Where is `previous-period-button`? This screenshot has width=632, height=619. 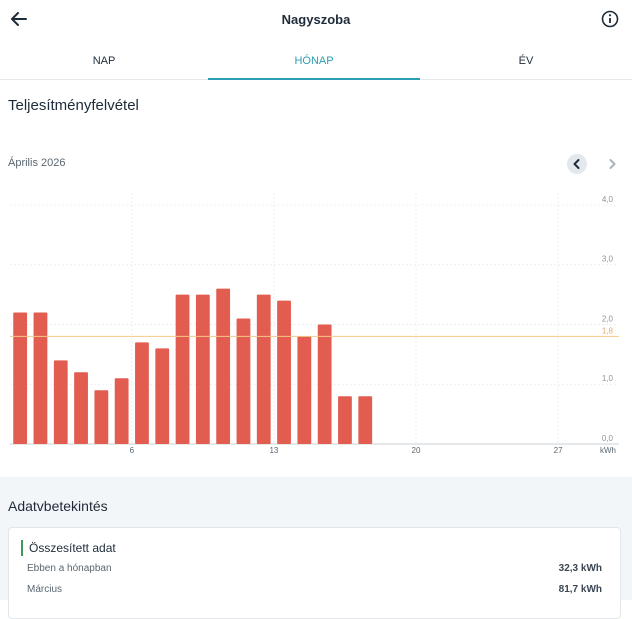
previous-period-button is located at coordinates (577, 164).